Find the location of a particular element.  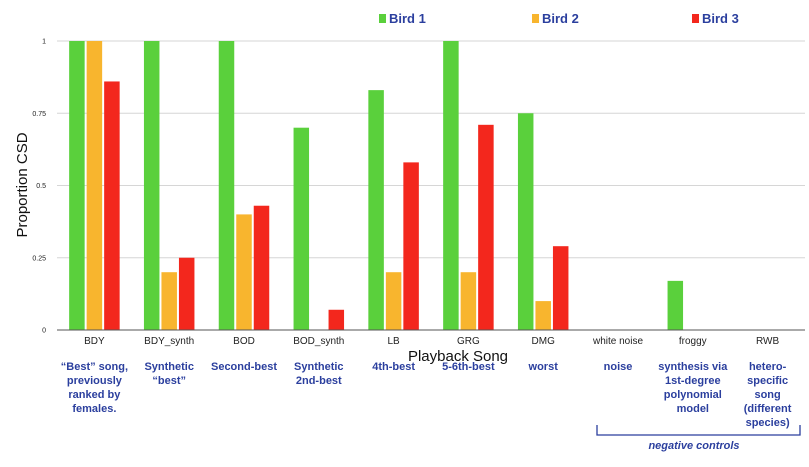

category-description-line: Second-best is located at coordinates (244, 367).